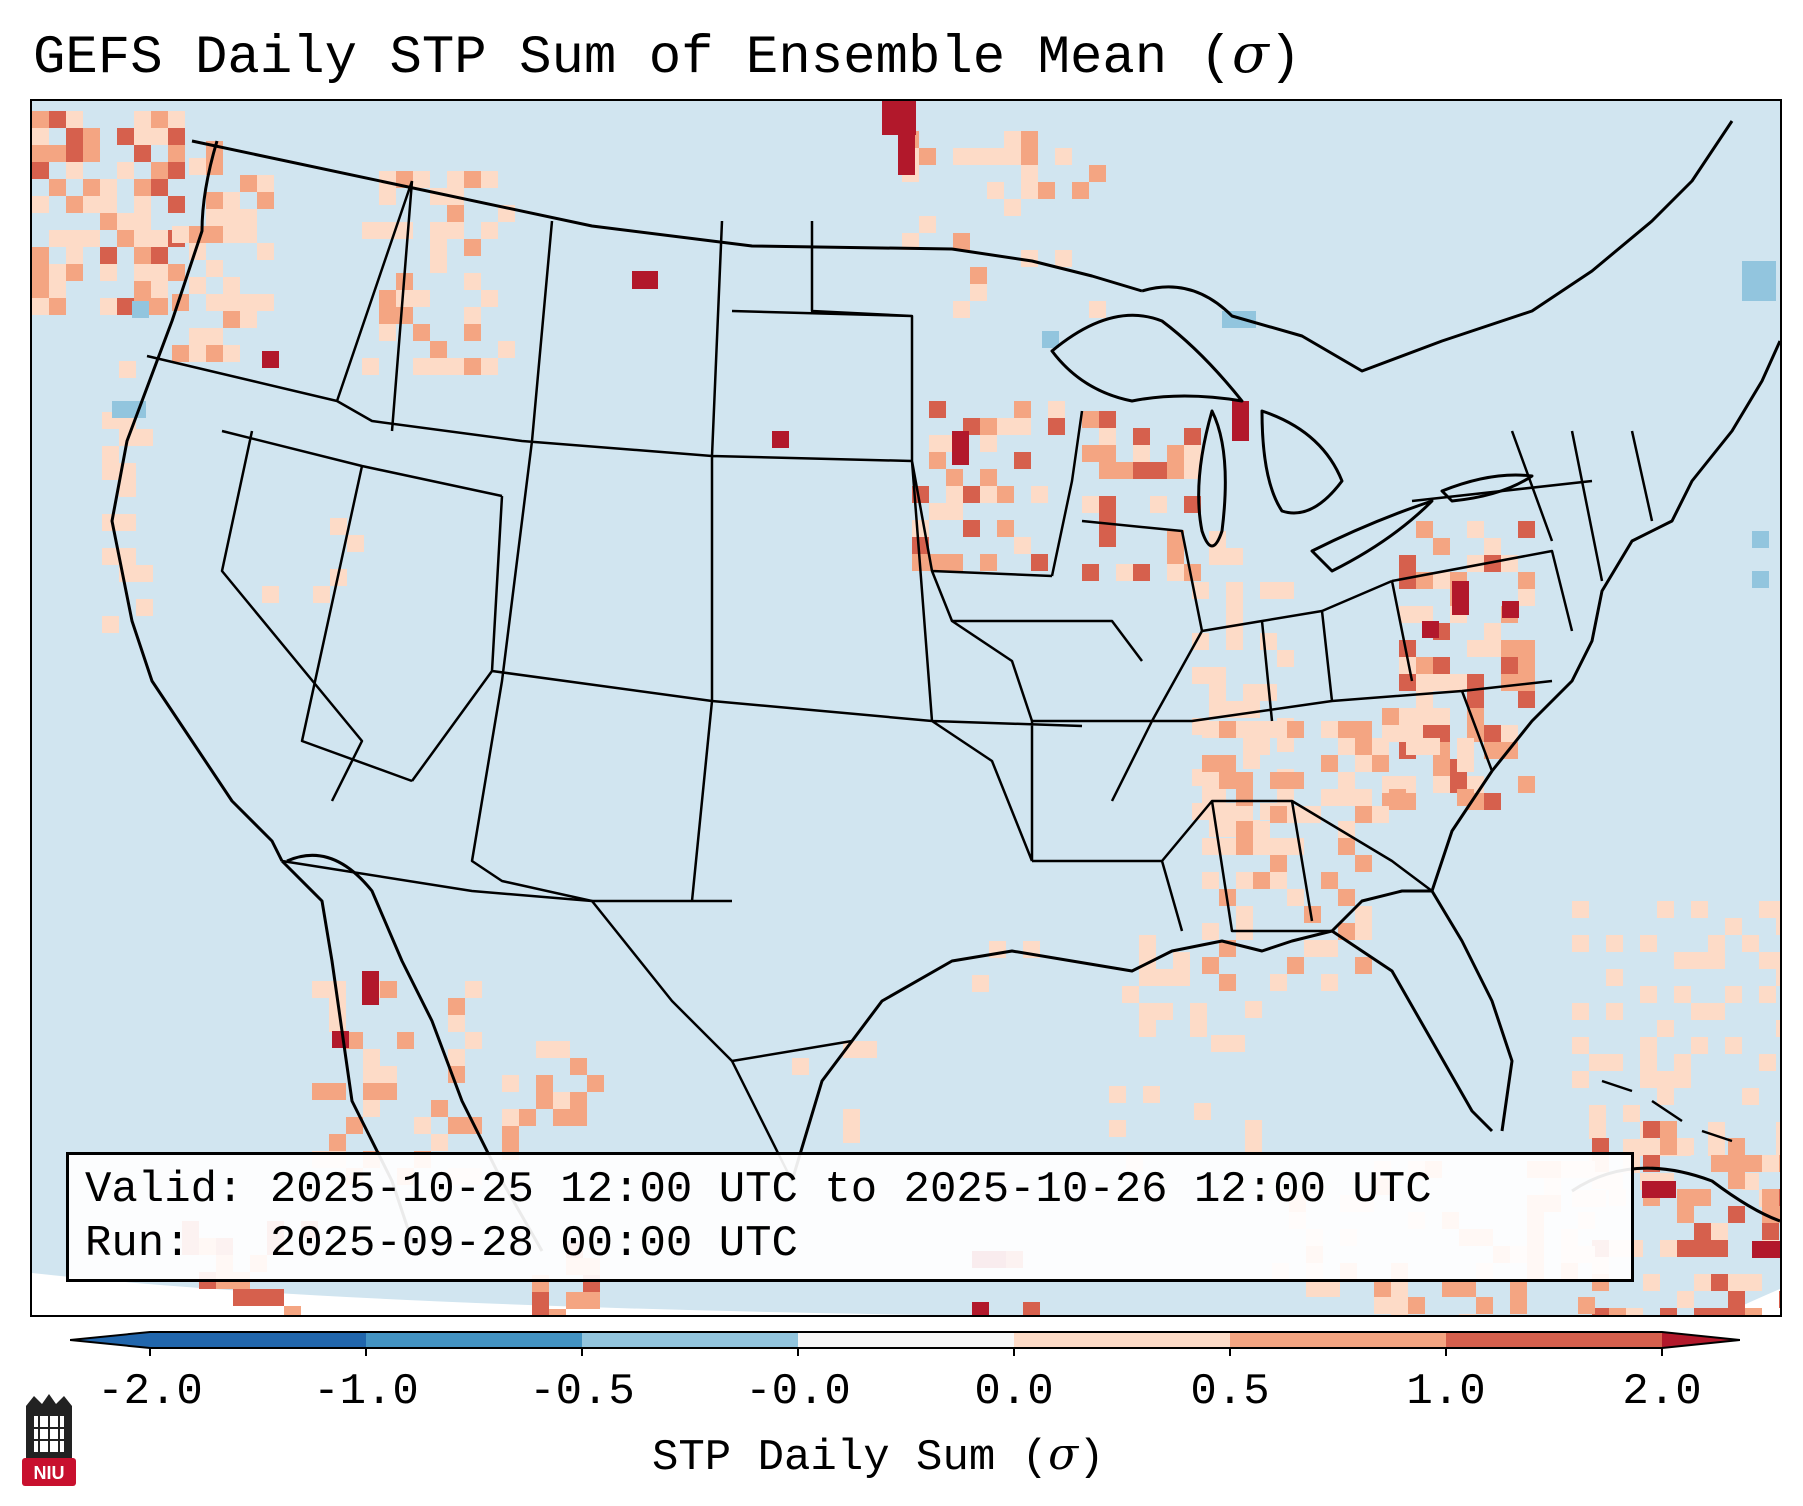 The height and width of the screenshot is (1506, 1803). What do you see at coordinates (1063, 1454) in the screenshot?
I see `colorbar-label-sigma: σ` at bounding box center [1063, 1454].